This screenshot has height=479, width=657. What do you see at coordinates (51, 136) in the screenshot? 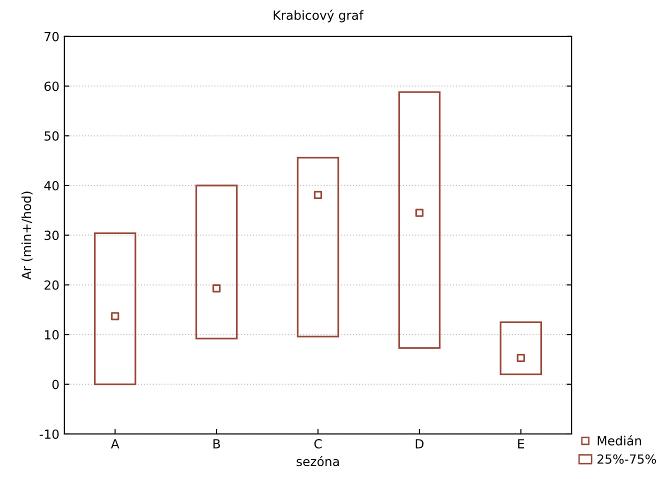
I see `y-tick-label: 50` at bounding box center [51, 136].